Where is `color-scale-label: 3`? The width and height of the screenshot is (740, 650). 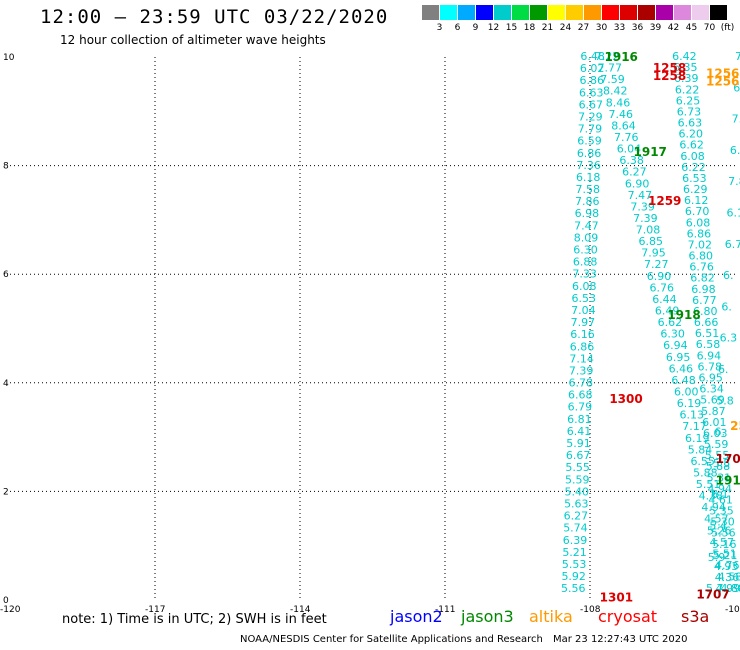 color-scale-label: 3 is located at coordinates (439, 28).